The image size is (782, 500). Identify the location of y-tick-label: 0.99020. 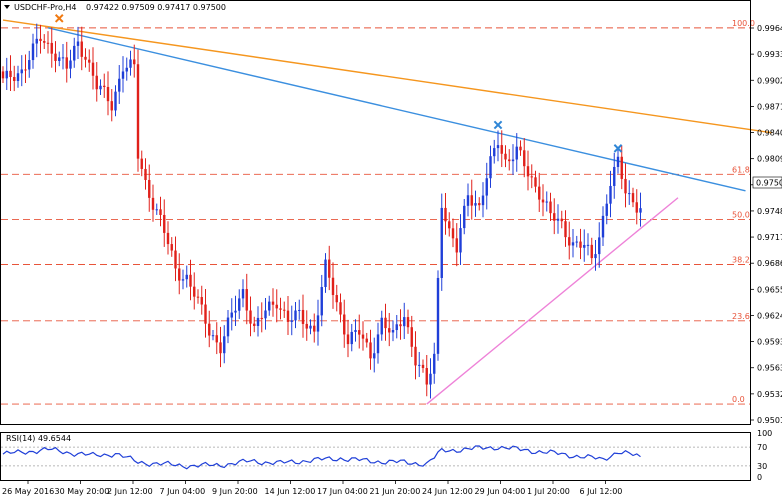
(769, 80).